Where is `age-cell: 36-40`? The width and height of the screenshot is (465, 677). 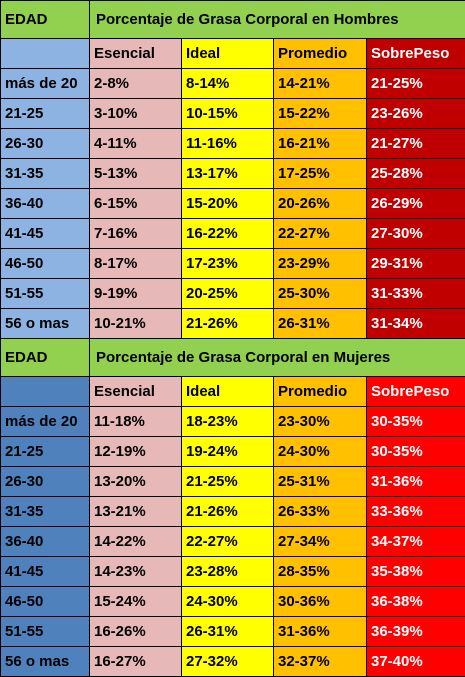
age-cell: 36-40 is located at coordinates (45, 542).